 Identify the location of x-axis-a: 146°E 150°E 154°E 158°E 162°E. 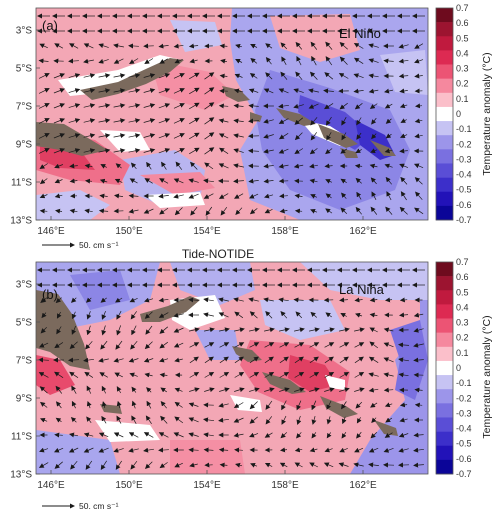
(207, 226).